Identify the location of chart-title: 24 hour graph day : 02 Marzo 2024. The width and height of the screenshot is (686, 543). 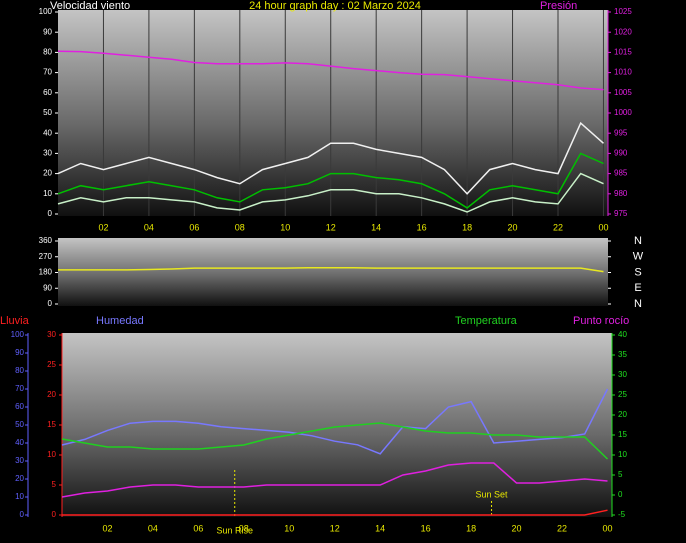
(335, 6).